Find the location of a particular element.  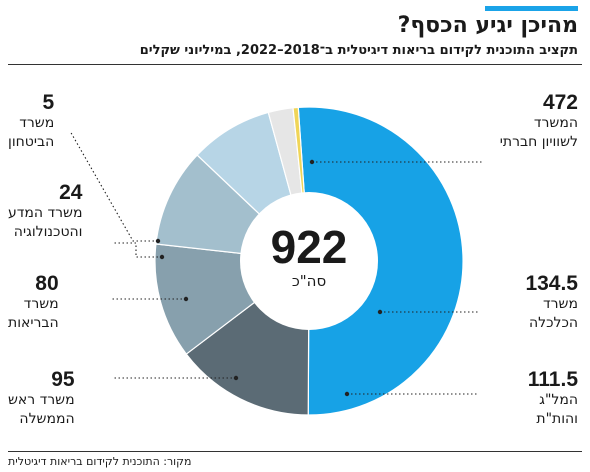

name-economy-1: משרד is located at coordinates (560, 304).